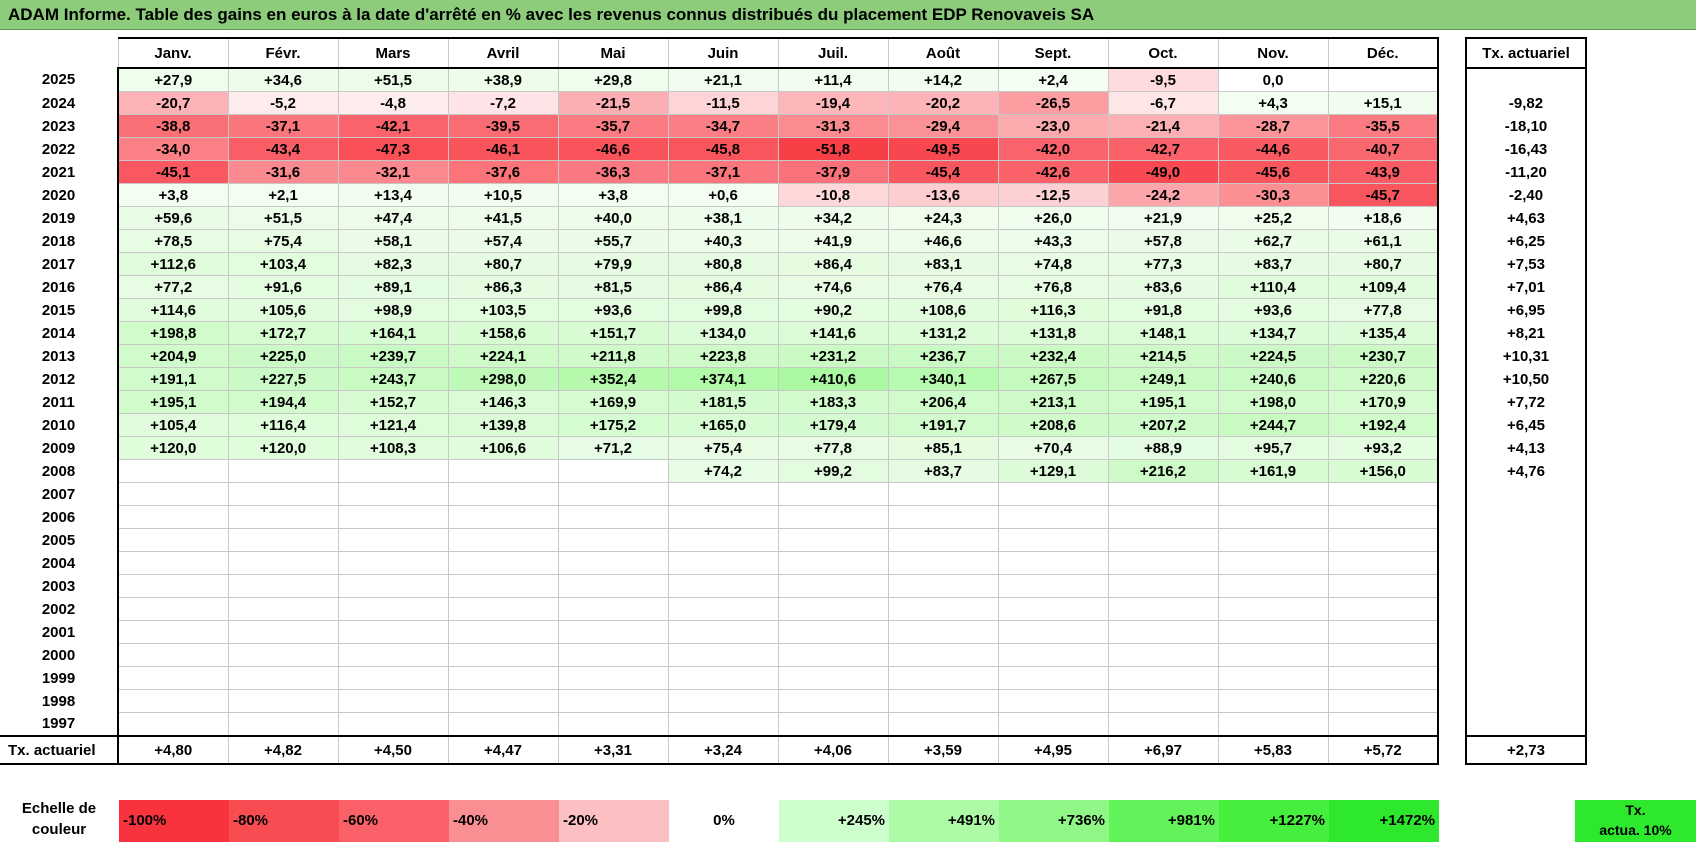 Image resolution: width=1696 pixels, height=848 pixels. I want to click on year-label: 2014, so click(59, 333).